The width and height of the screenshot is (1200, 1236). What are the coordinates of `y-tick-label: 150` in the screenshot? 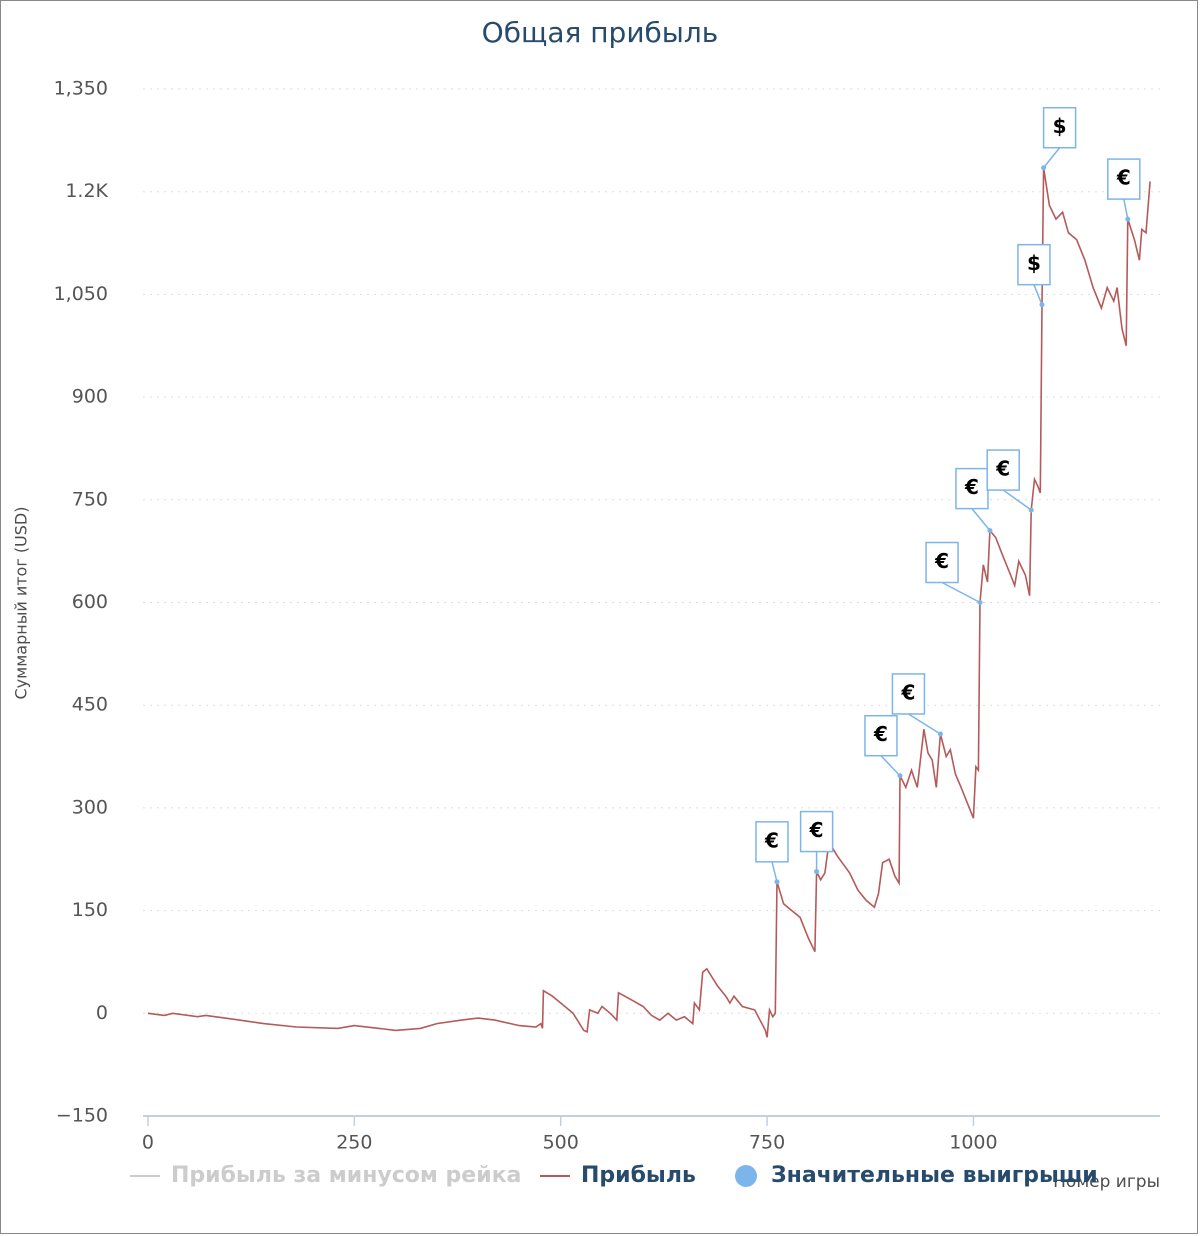 It's located at (90, 910).